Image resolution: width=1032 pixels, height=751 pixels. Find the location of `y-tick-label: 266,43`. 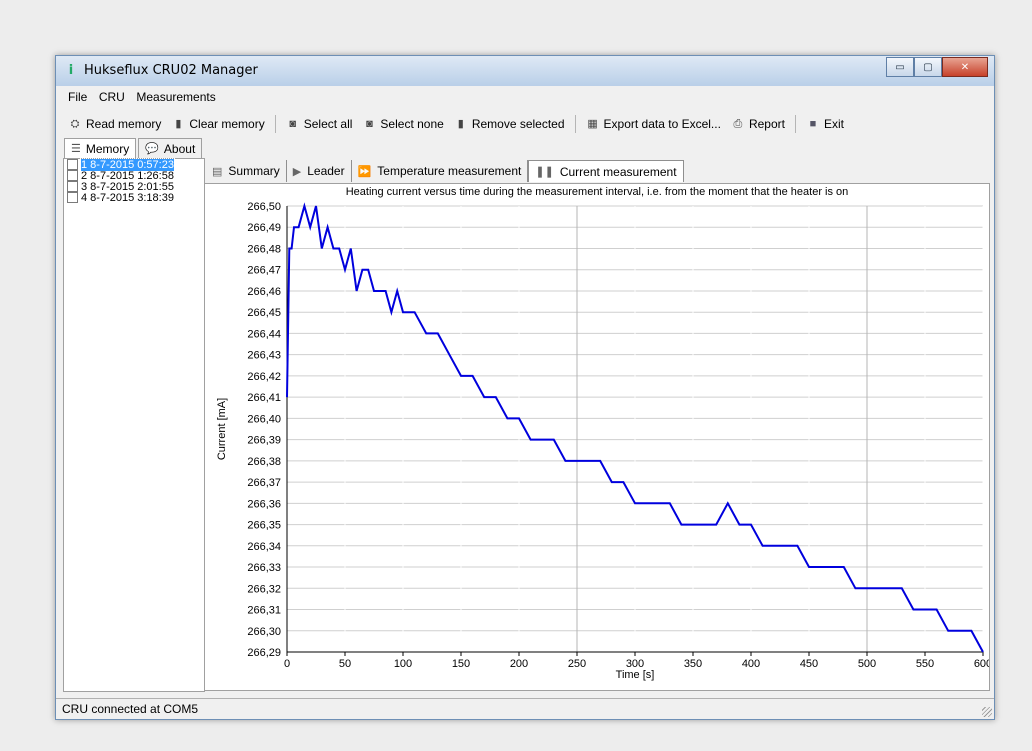

y-tick-label: 266,43 is located at coordinates (264, 356).